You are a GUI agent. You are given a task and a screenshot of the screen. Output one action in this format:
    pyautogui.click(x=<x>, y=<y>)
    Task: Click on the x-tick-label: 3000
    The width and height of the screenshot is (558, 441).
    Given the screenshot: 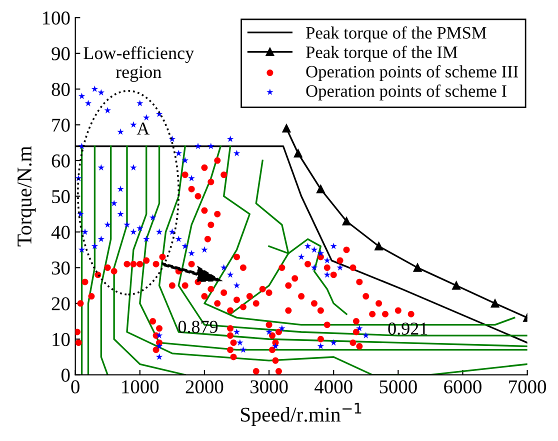 What is the action you would take?
    pyautogui.click(x=269, y=387)
    